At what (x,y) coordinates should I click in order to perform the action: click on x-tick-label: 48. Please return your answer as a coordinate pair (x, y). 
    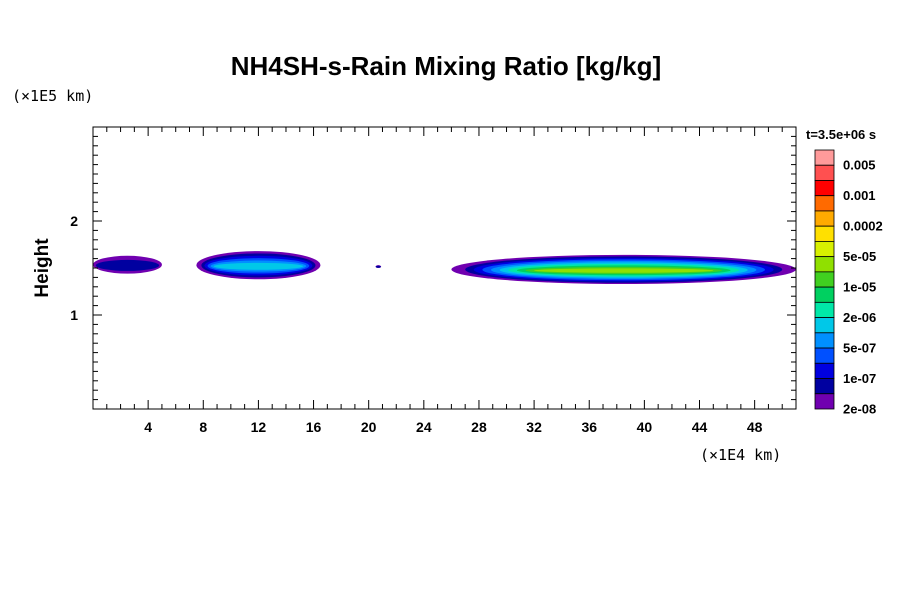
    Looking at the image, I should click on (755, 427).